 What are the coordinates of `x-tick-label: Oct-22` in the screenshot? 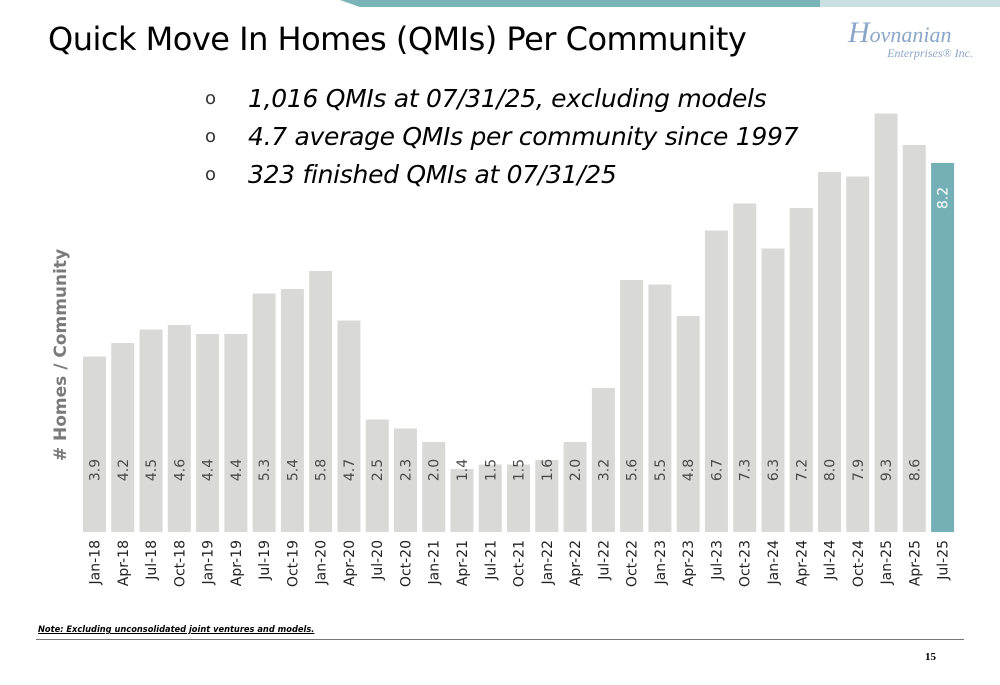 It's located at (633, 563).